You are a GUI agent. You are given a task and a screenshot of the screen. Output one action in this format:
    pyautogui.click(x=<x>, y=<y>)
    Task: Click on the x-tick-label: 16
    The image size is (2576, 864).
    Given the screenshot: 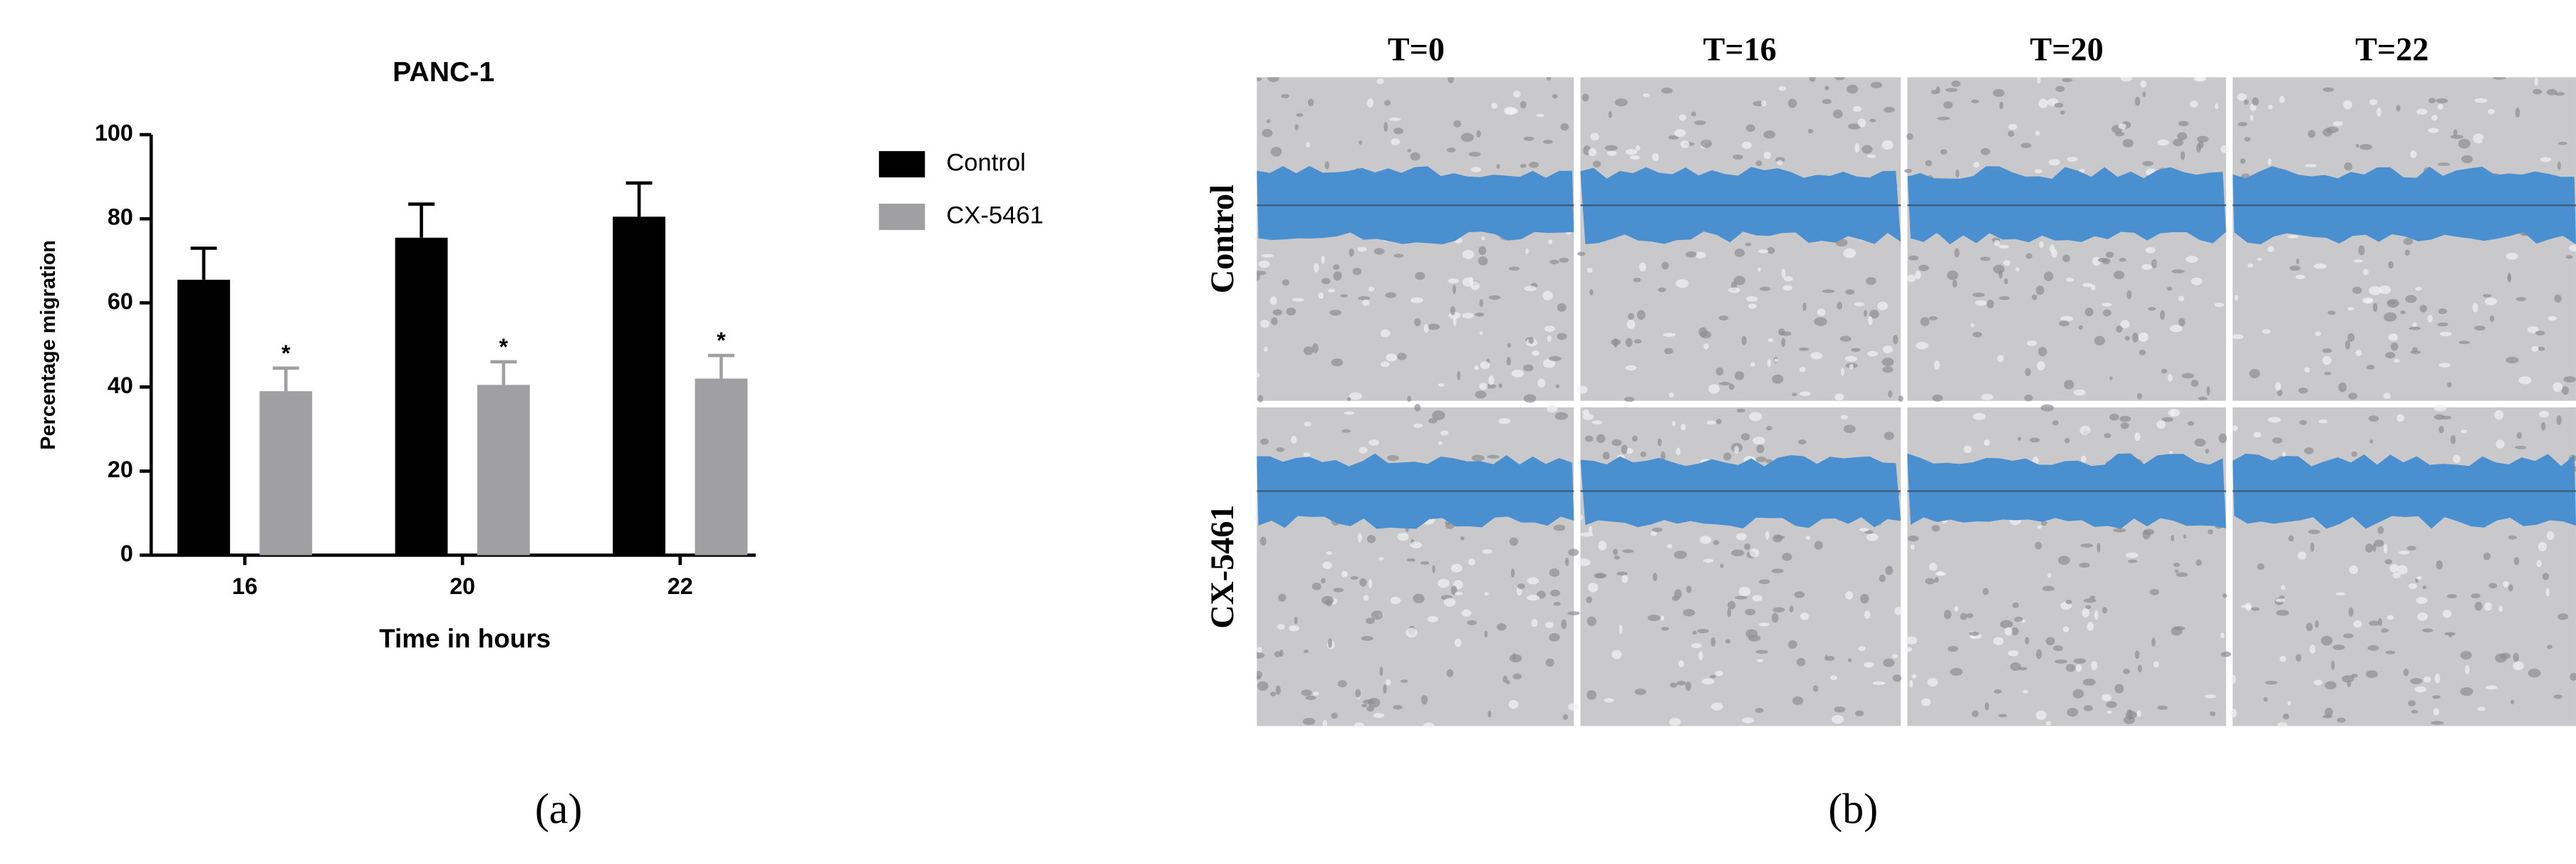 What is the action you would take?
    pyautogui.click(x=245, y=586)
    